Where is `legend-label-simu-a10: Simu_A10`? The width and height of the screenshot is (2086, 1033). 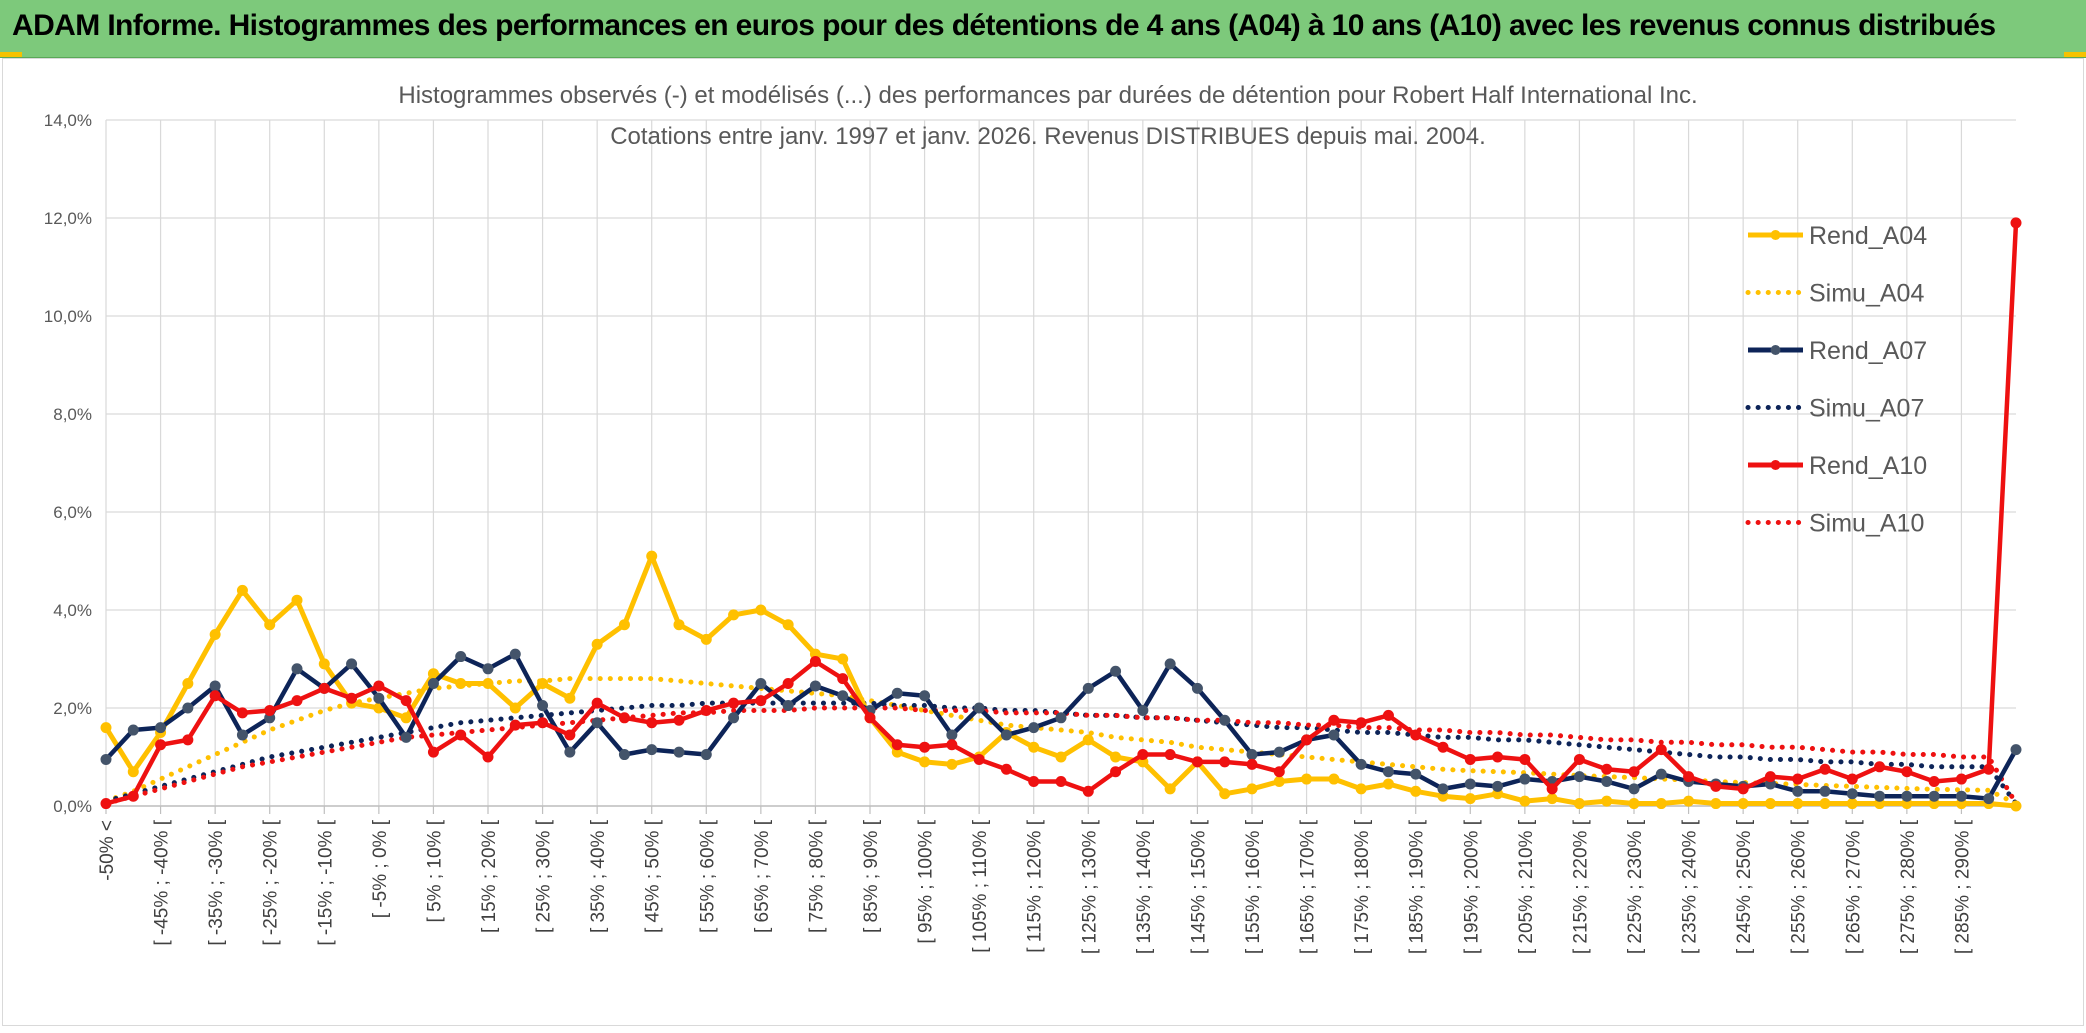
legend-label-simu-a10: Simu_A10 is located at coordinates (1866, 524).